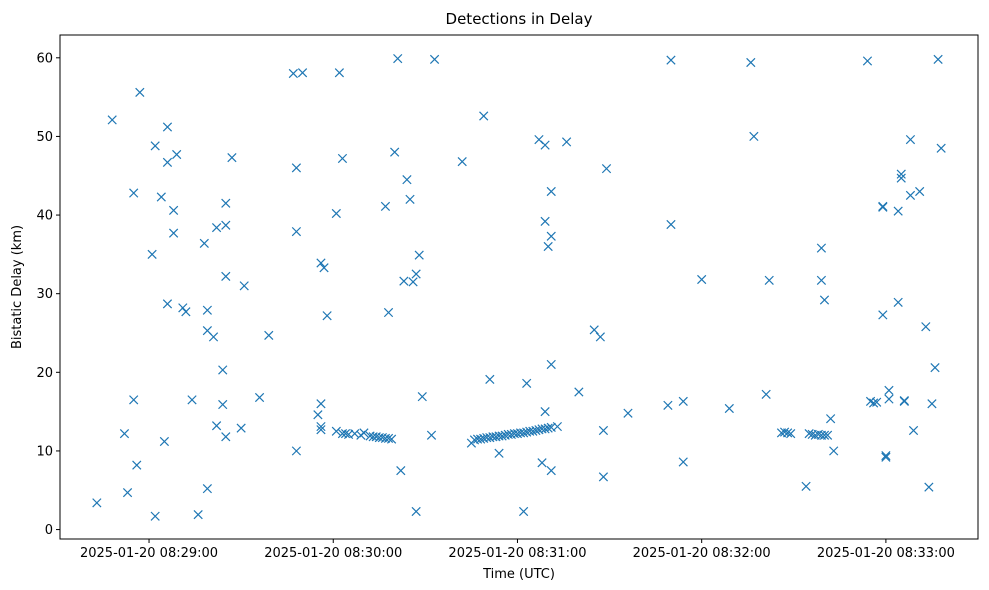 The height and width of the screenshot is (590, 989). Describe the element at coordinates (49, 530) in the screenshot. I see `y-tick-label: 0` at that location.